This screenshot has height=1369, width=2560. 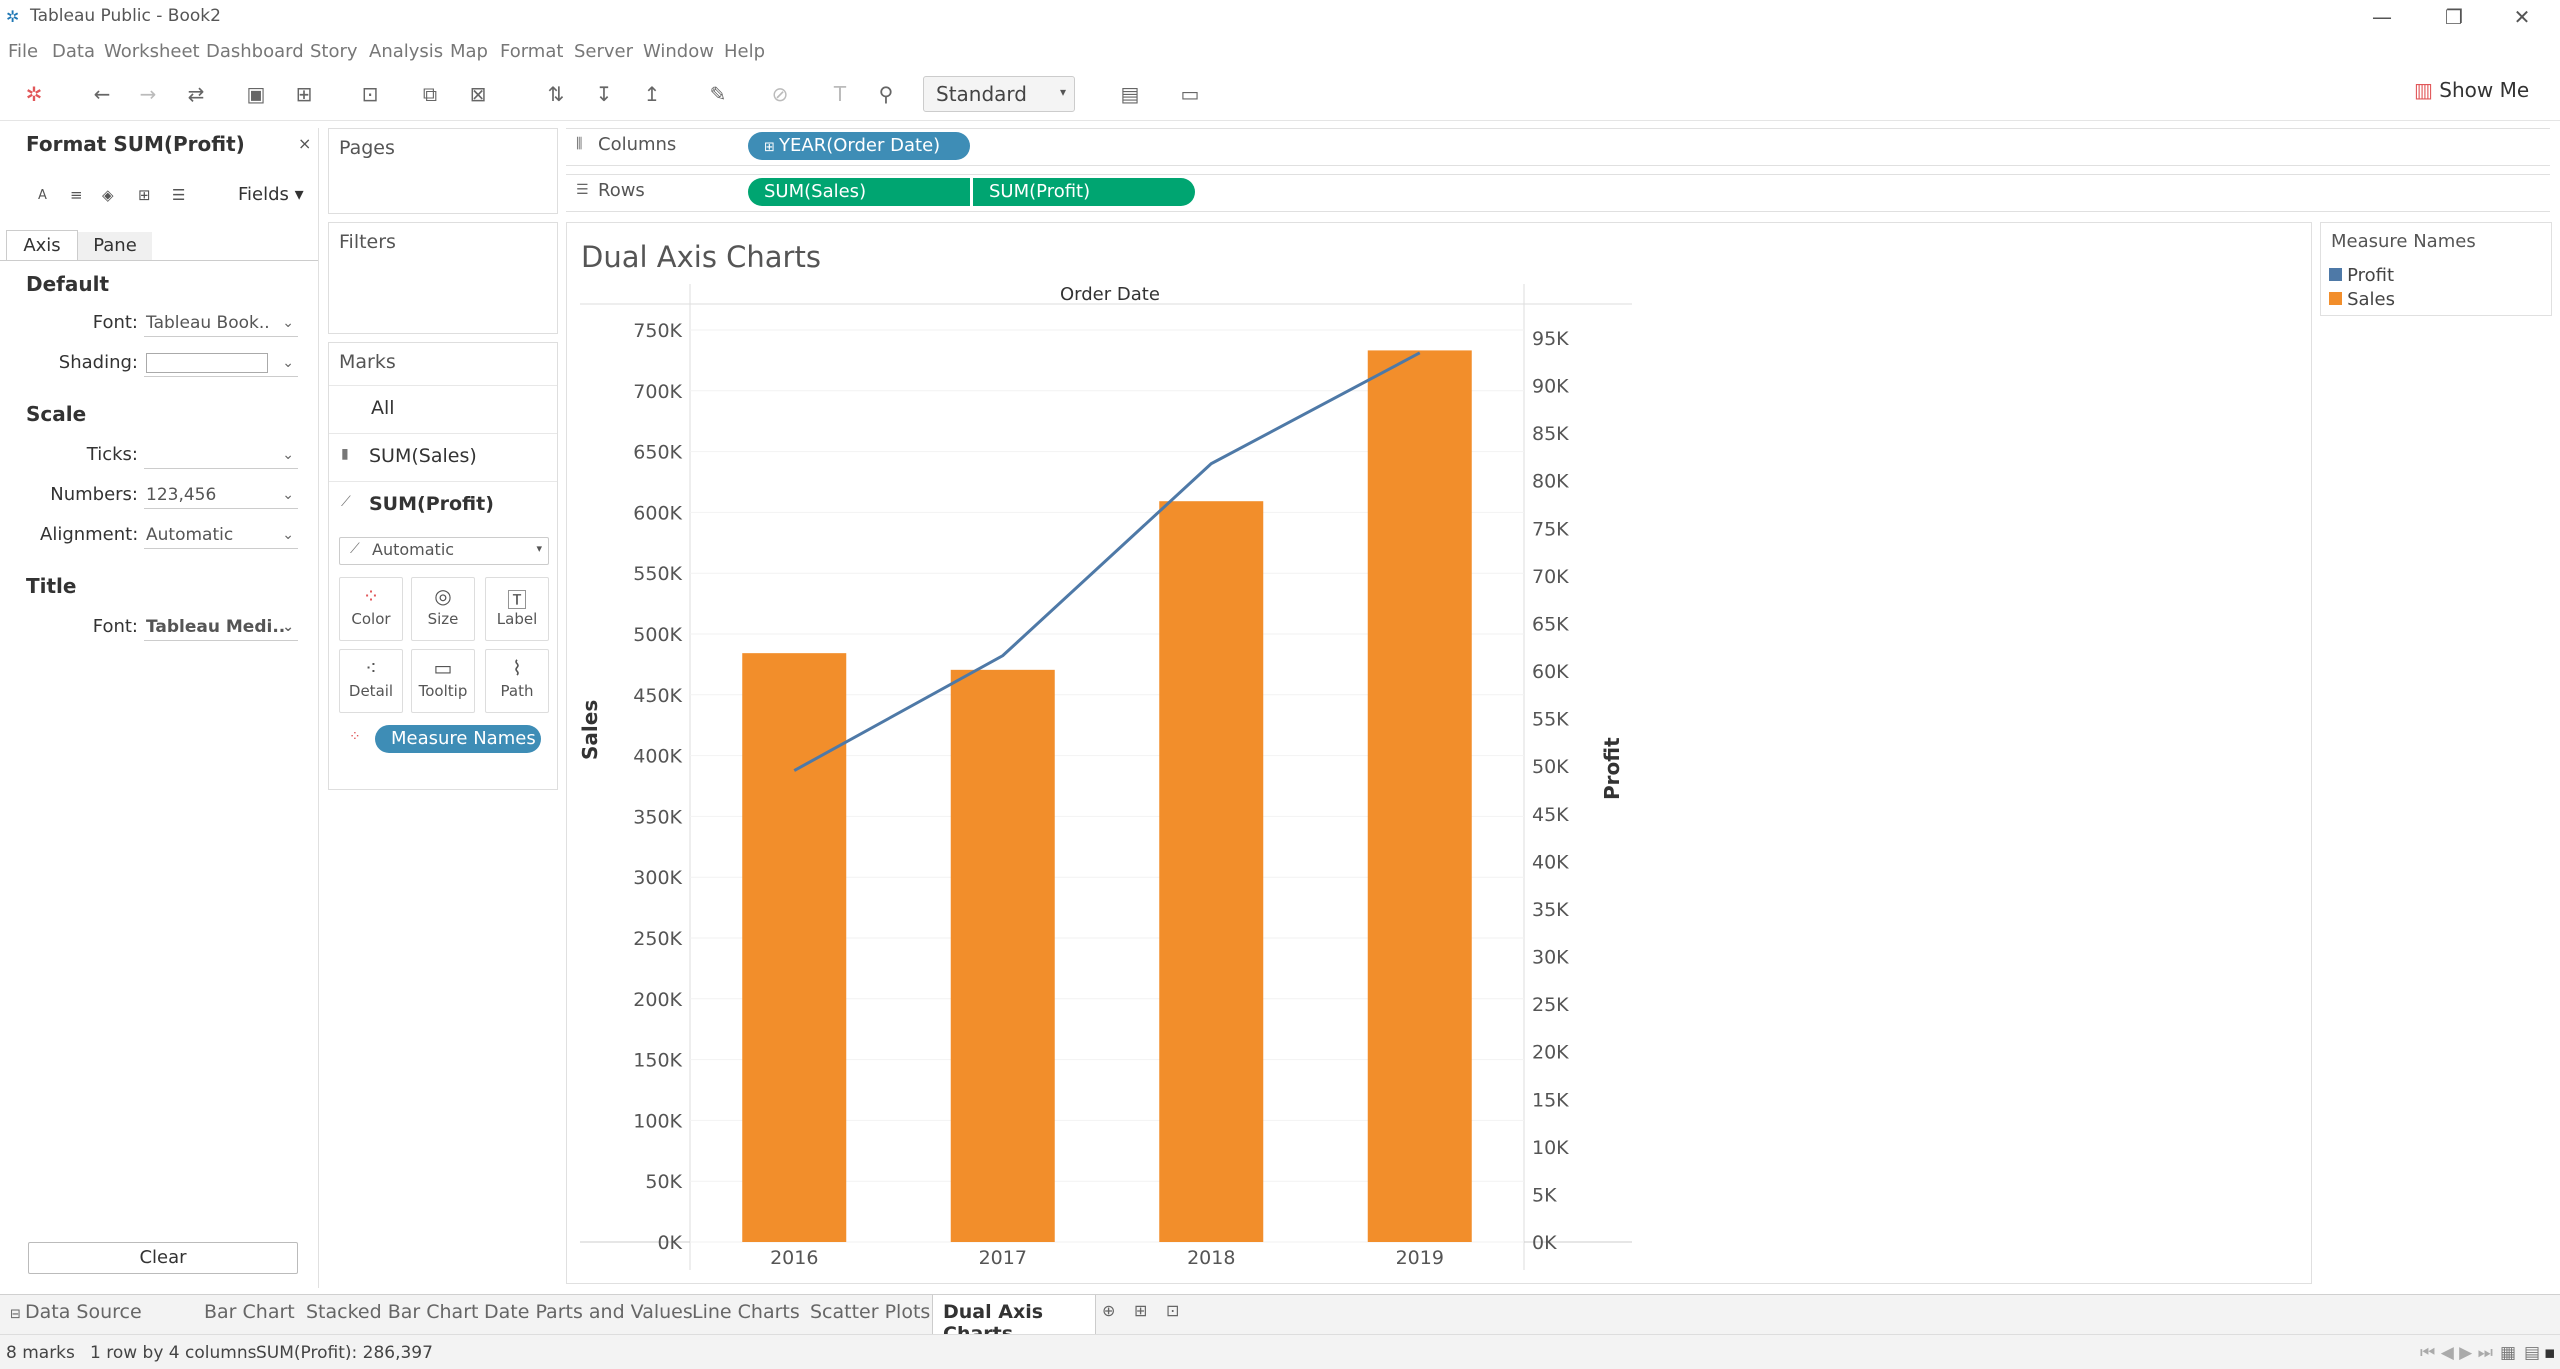 What do you see at coordinates (1550, 482) in the screenshot?
I see `y-tick-right: 80K` at bounding box center [1550, 482].